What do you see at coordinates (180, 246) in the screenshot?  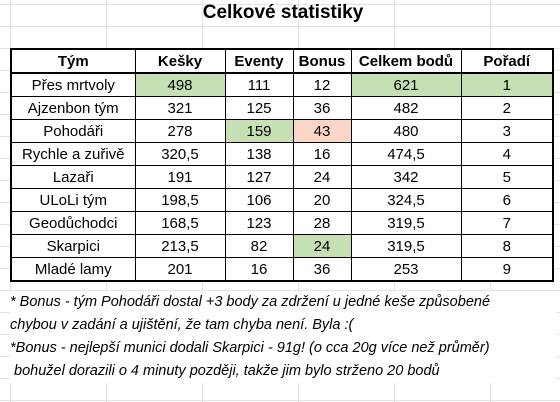 I see `cell-kesky: 213,5` at bounding box center [180, 246].